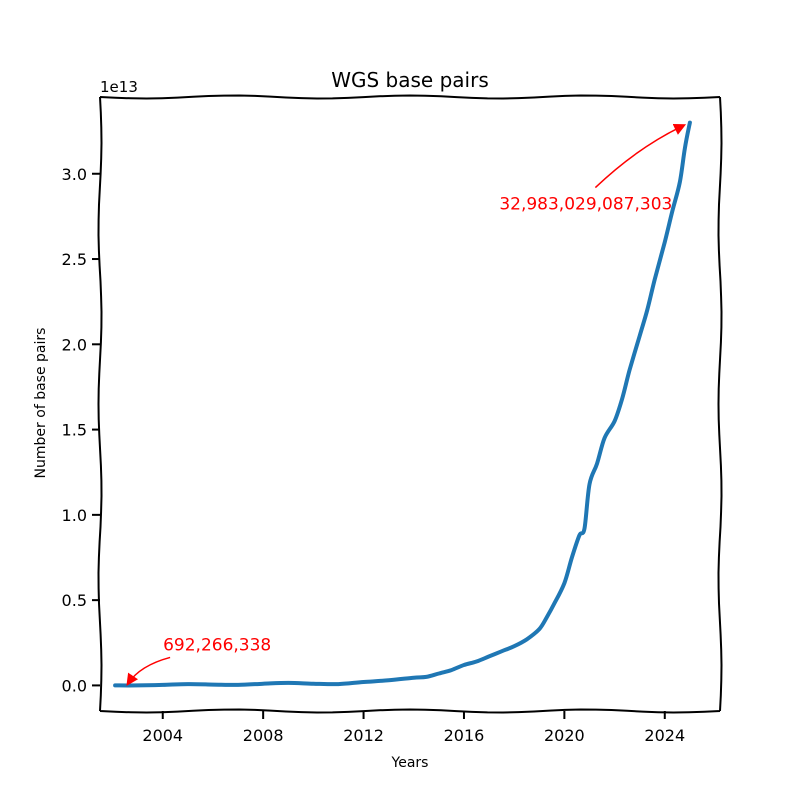 This screenshot has width=800, height=800. I want to click on x-axis-label: Years, so click(410, 763).